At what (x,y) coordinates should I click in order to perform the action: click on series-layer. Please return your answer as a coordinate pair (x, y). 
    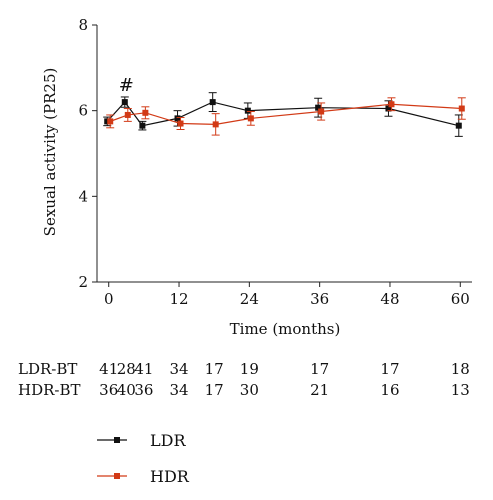
    Looking at the image, I should click on (284, 114).